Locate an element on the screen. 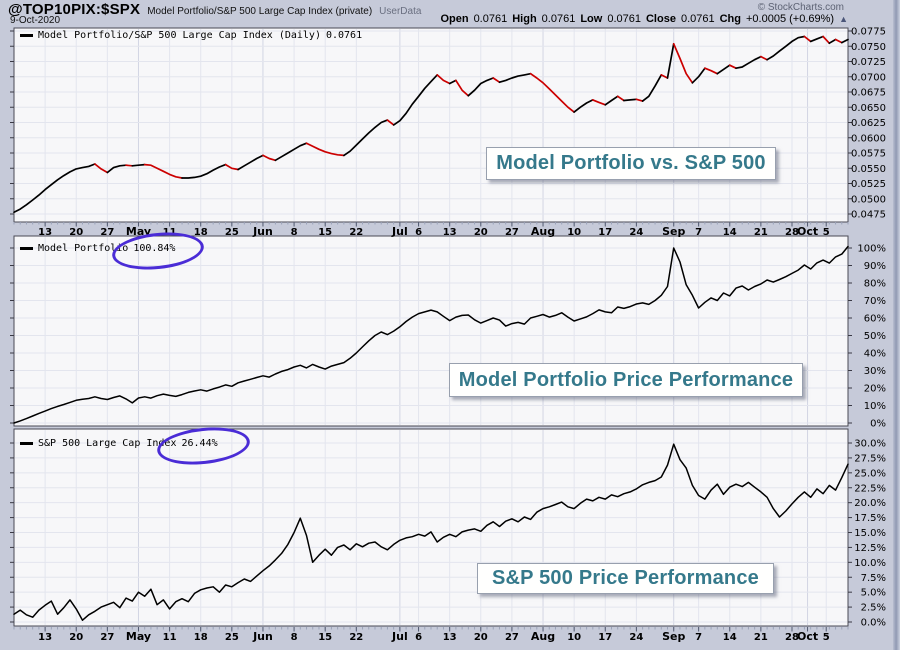 The height and width of the screenshot is (650, 900). open-value: 0.0761 is located at coordinates (490, 19).